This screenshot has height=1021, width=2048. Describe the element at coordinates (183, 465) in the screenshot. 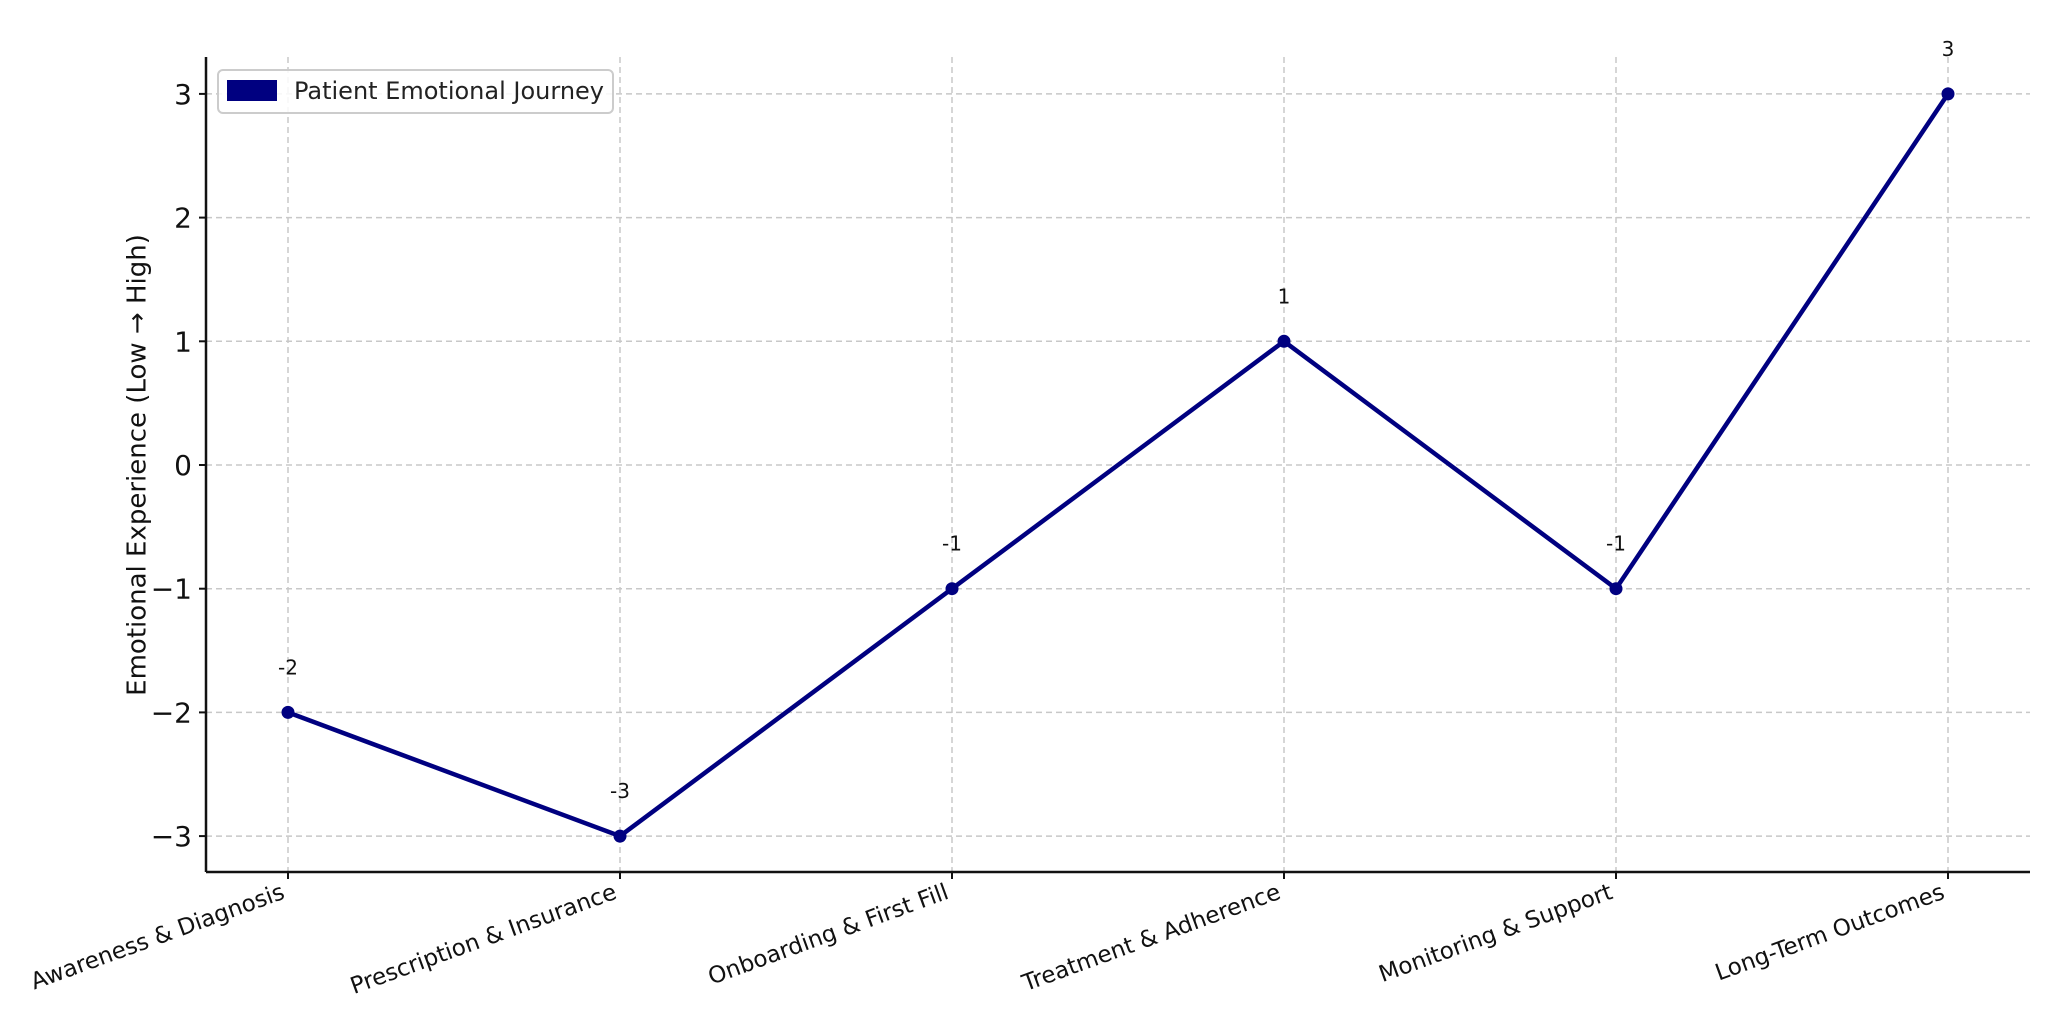

I see `y-tick-label: 0` at that location.